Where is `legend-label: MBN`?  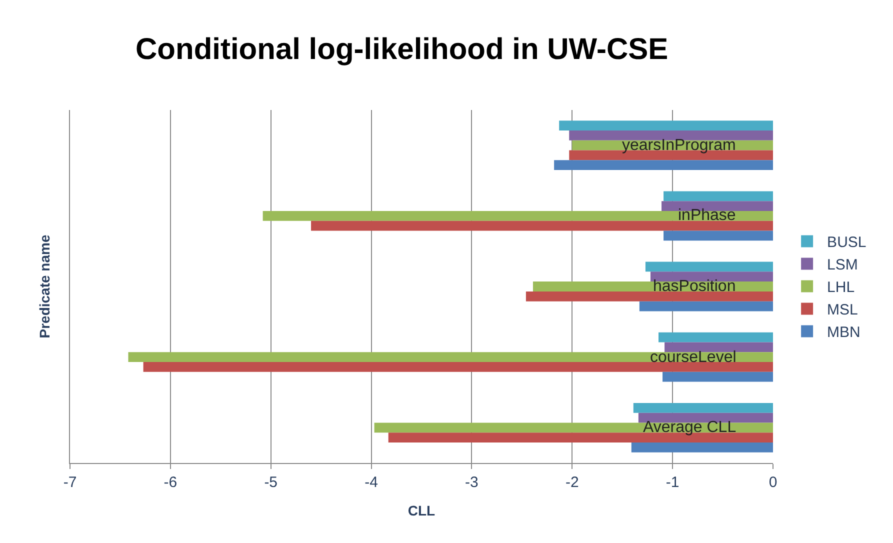 legend-label: MBN is located at coordinates (843, 333).